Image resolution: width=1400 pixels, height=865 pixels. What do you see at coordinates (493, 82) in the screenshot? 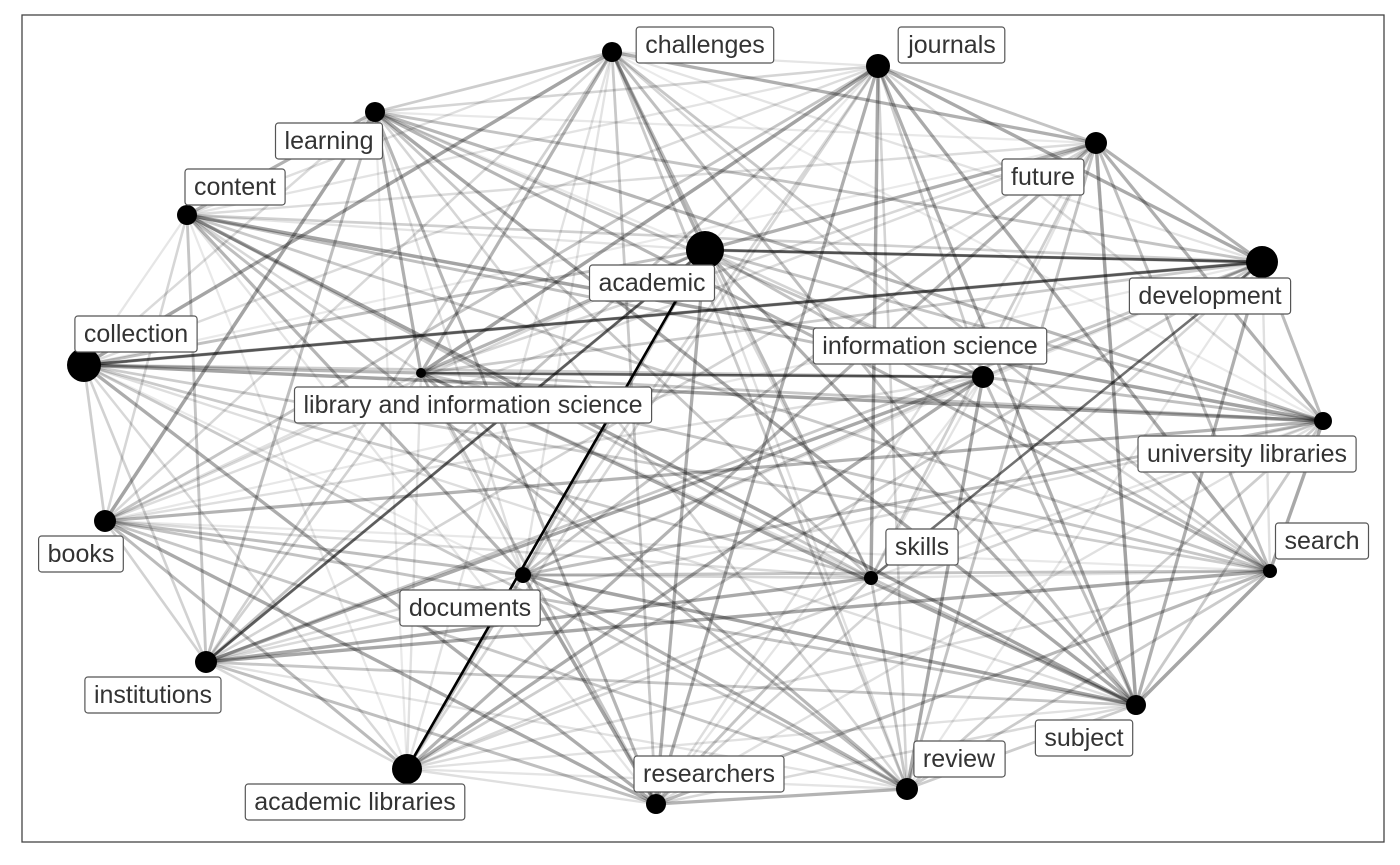
I see `edge-challenges-learning` at bounding box center [493, 82].